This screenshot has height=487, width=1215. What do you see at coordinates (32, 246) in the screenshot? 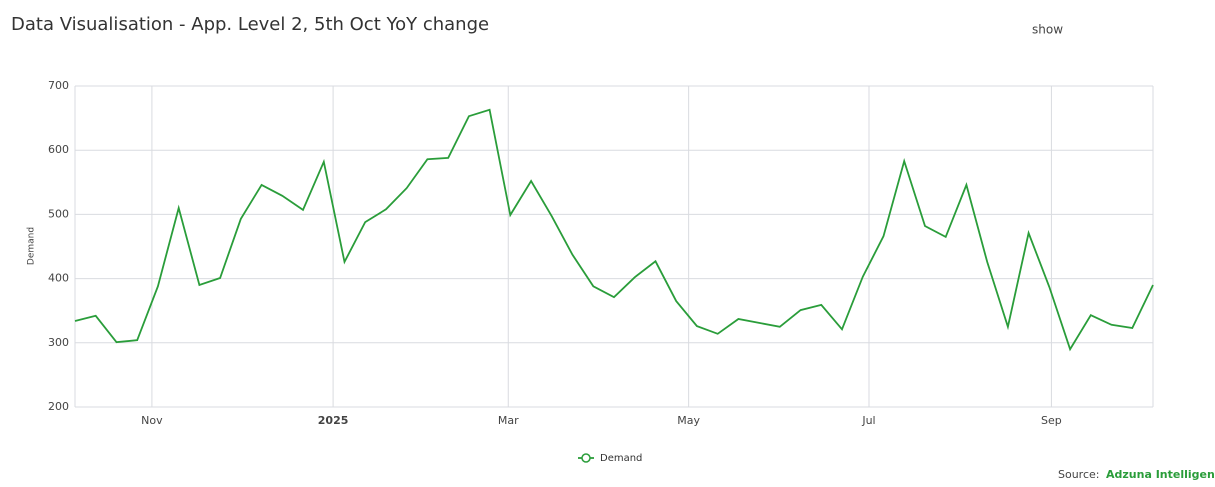
I see `y-axis-label: Demand` at bounding box center [32, 246].